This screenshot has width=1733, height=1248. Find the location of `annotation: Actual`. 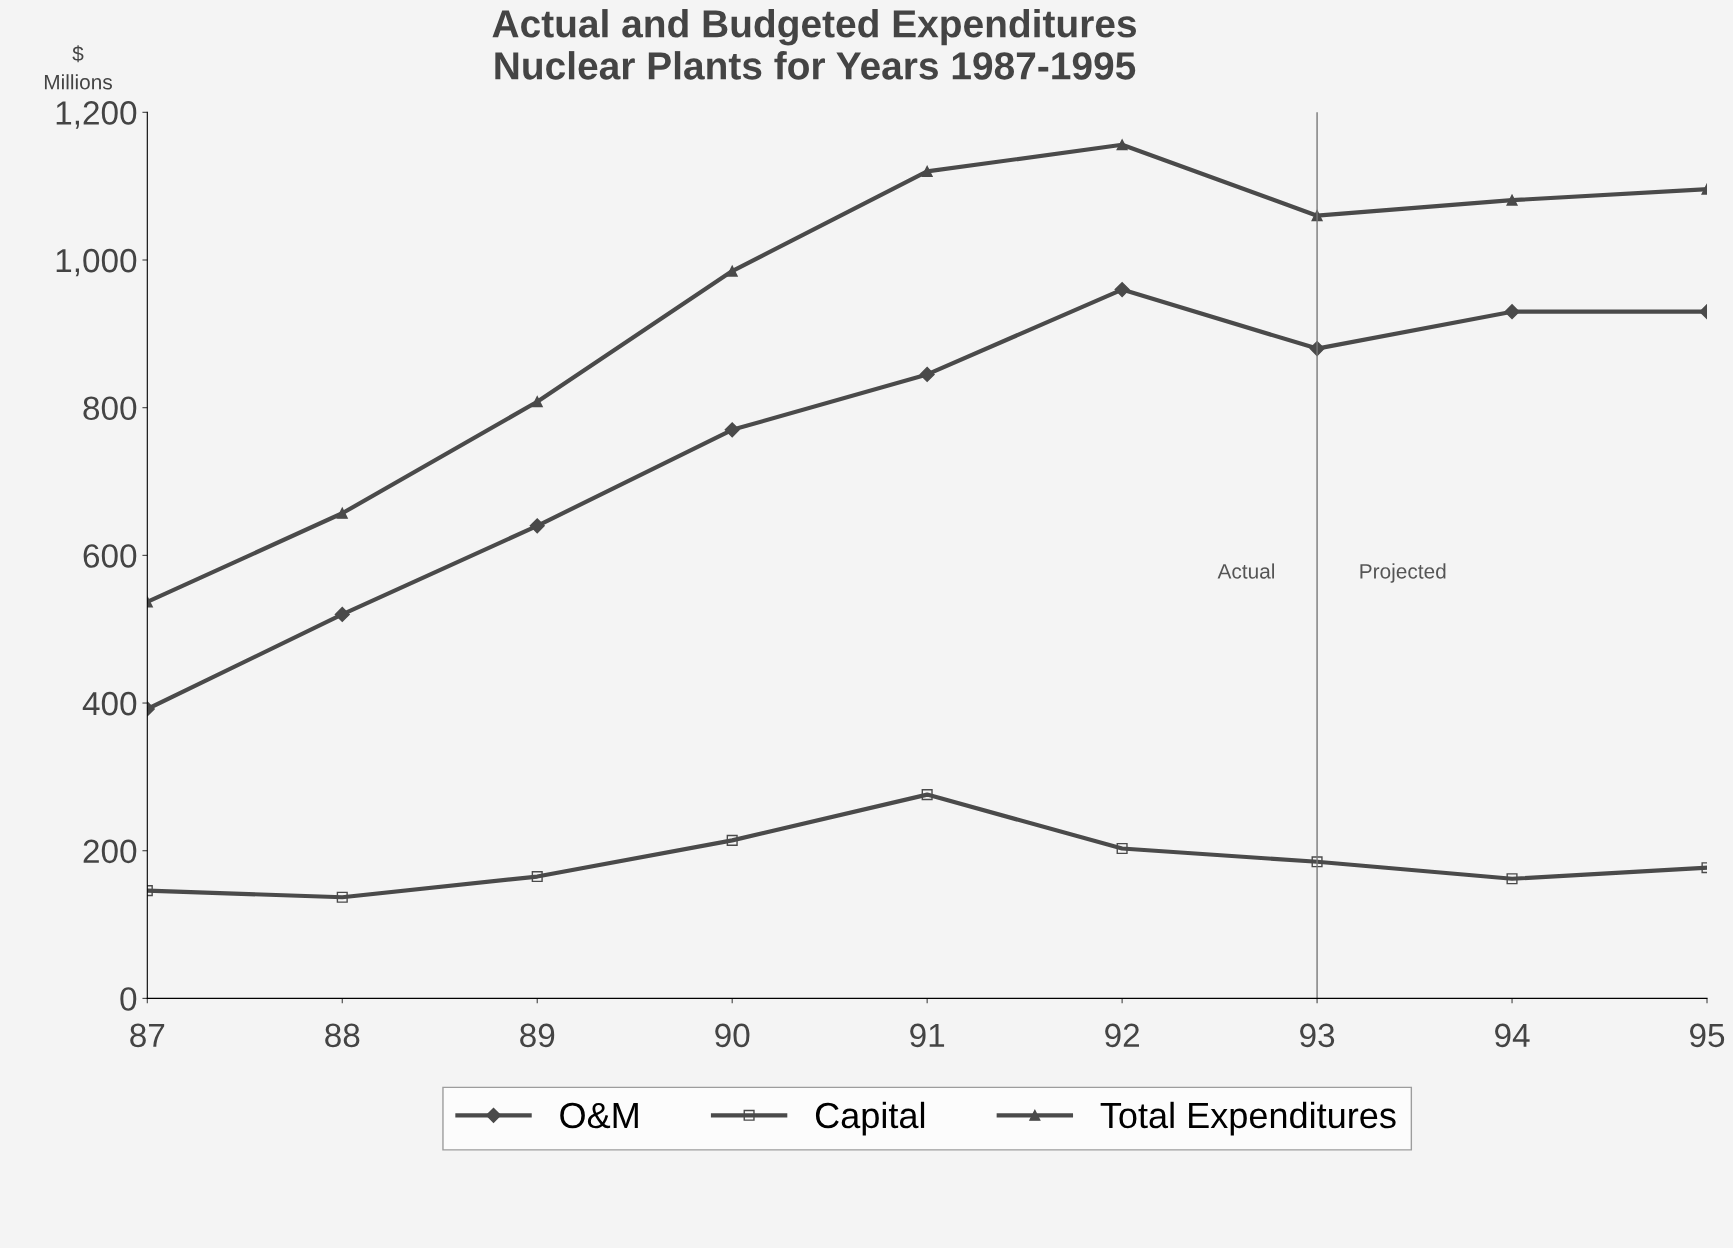

annotation: Actual is located at coordinates (1246, 571).